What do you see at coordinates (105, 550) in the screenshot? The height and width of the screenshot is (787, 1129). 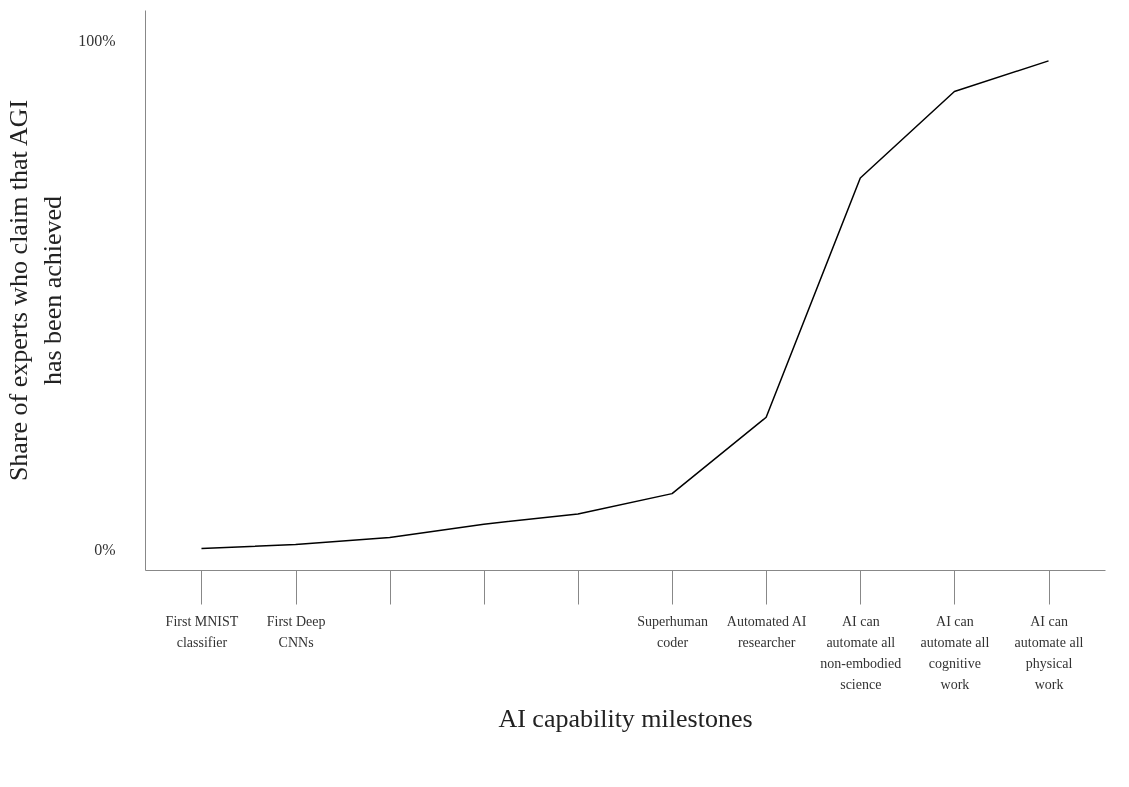 I see `y-tick-label: 0%` at bounding box center [105, 550].